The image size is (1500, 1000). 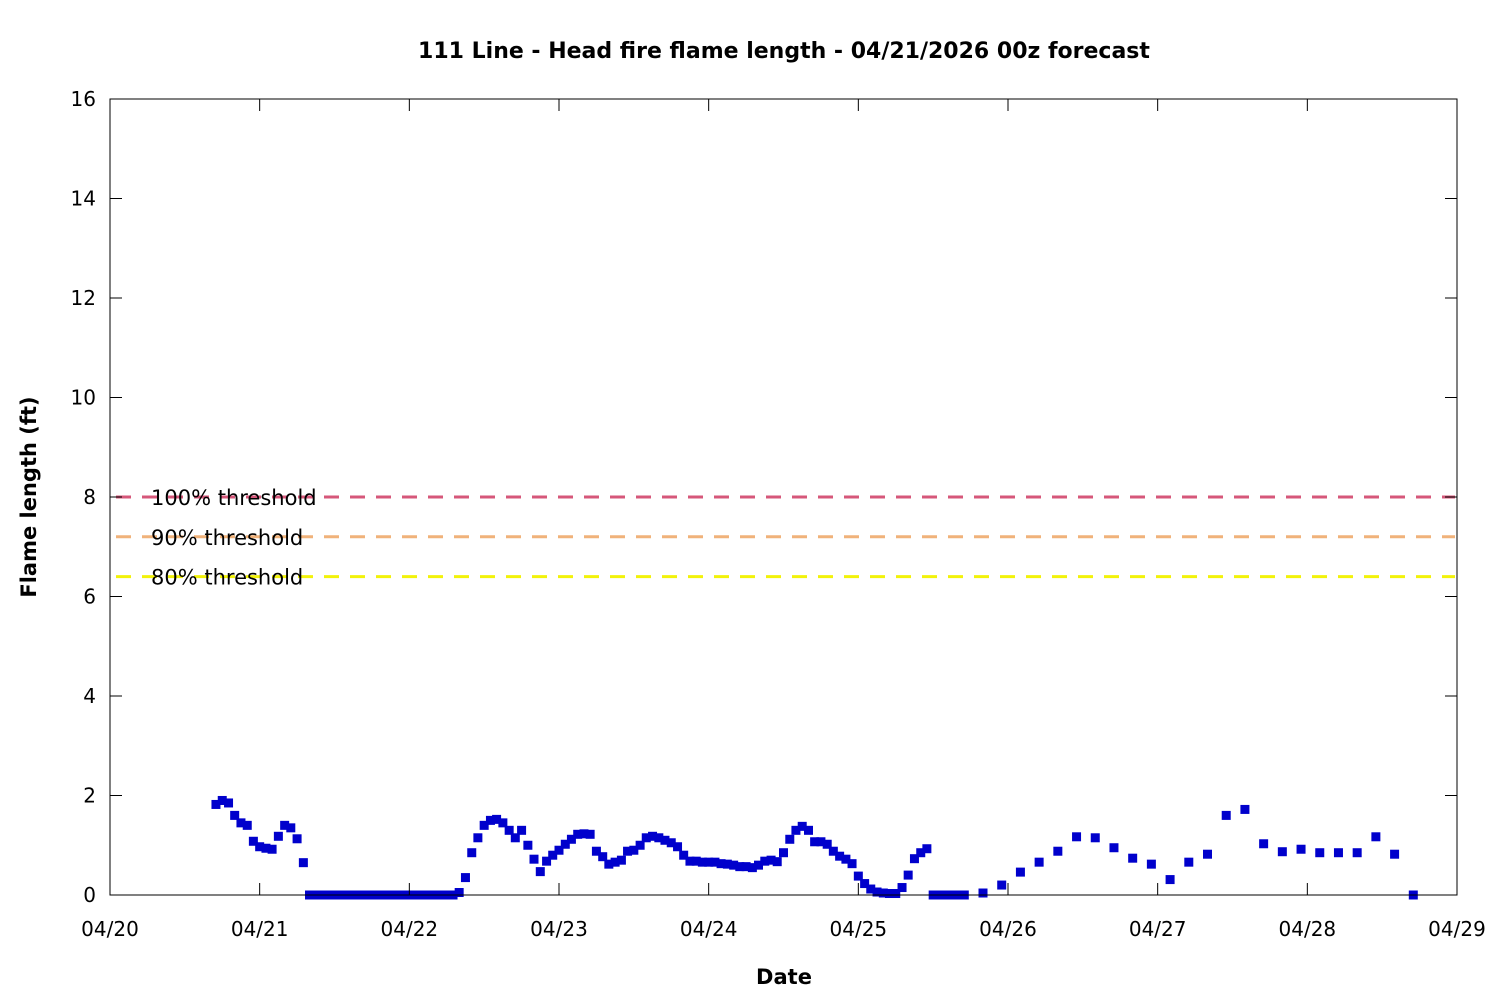 I want to click on y-tick-label: 2, so click(x=89, y=796).